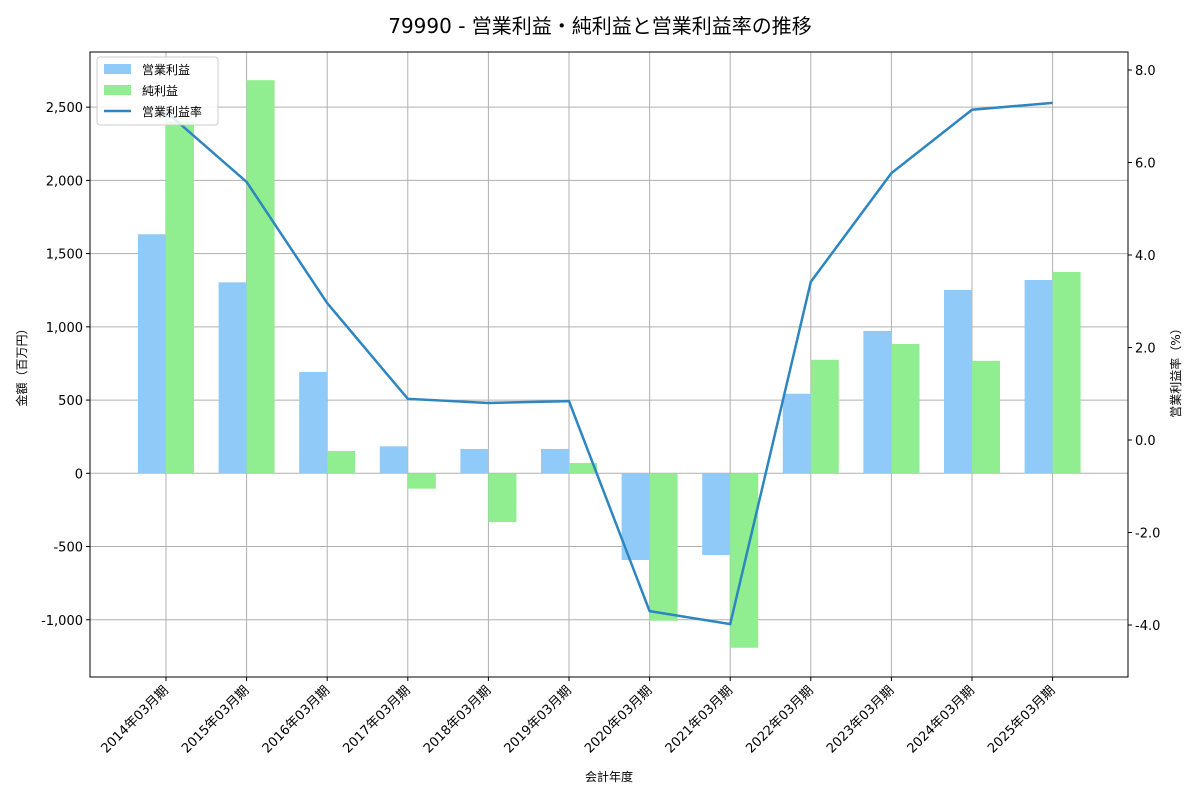  Describe the element at coordinates (538, 719) in the screenshot. I see `x-tick-label: 2019年03月期` at that location.